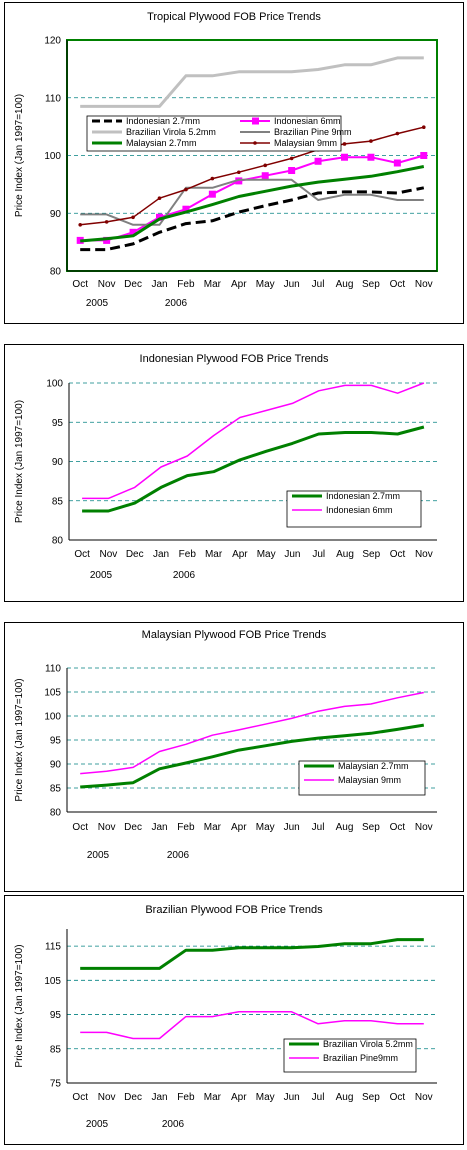 Image resolution: width=467 pixels, height=1150 pixels. I want to click on chart-title: Indonesian Plywood FOB Price Trends, so click(234, 359).